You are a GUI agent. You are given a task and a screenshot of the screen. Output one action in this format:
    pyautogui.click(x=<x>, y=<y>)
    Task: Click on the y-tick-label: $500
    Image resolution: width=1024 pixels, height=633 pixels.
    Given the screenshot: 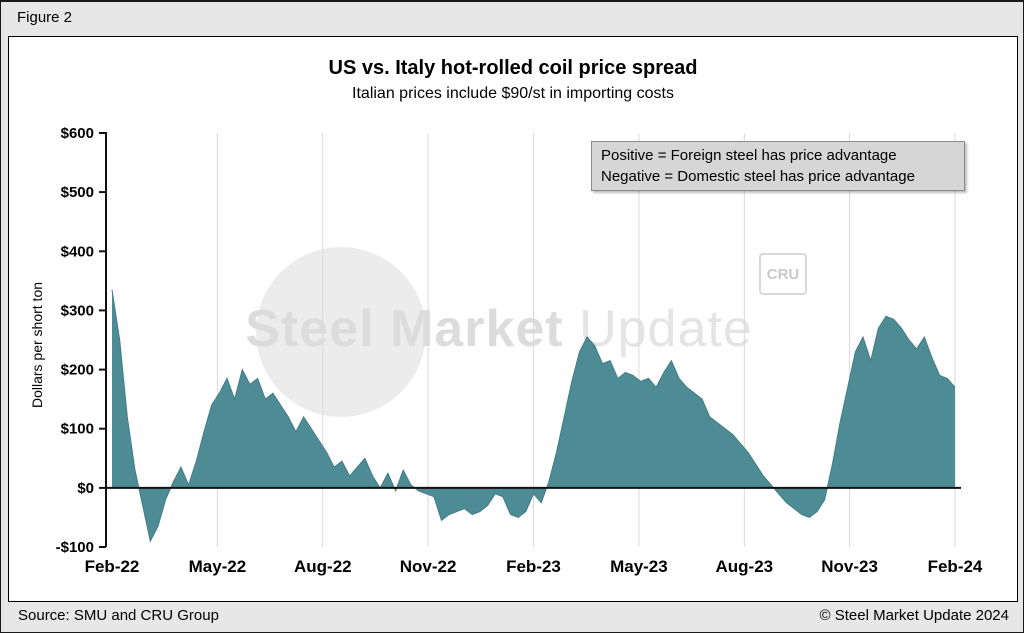 What is the action you would take?
    pyautogui.click(x=77, y=192)
    